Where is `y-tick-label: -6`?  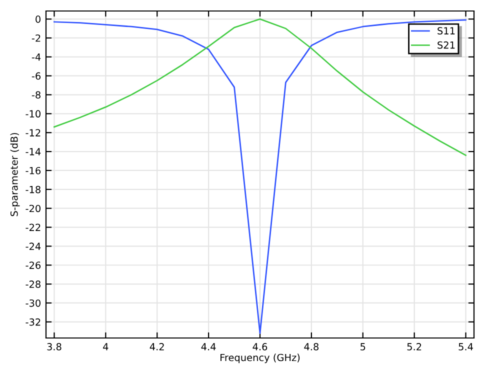
y-tick-label: -6 is located at coordinates (36, 76).